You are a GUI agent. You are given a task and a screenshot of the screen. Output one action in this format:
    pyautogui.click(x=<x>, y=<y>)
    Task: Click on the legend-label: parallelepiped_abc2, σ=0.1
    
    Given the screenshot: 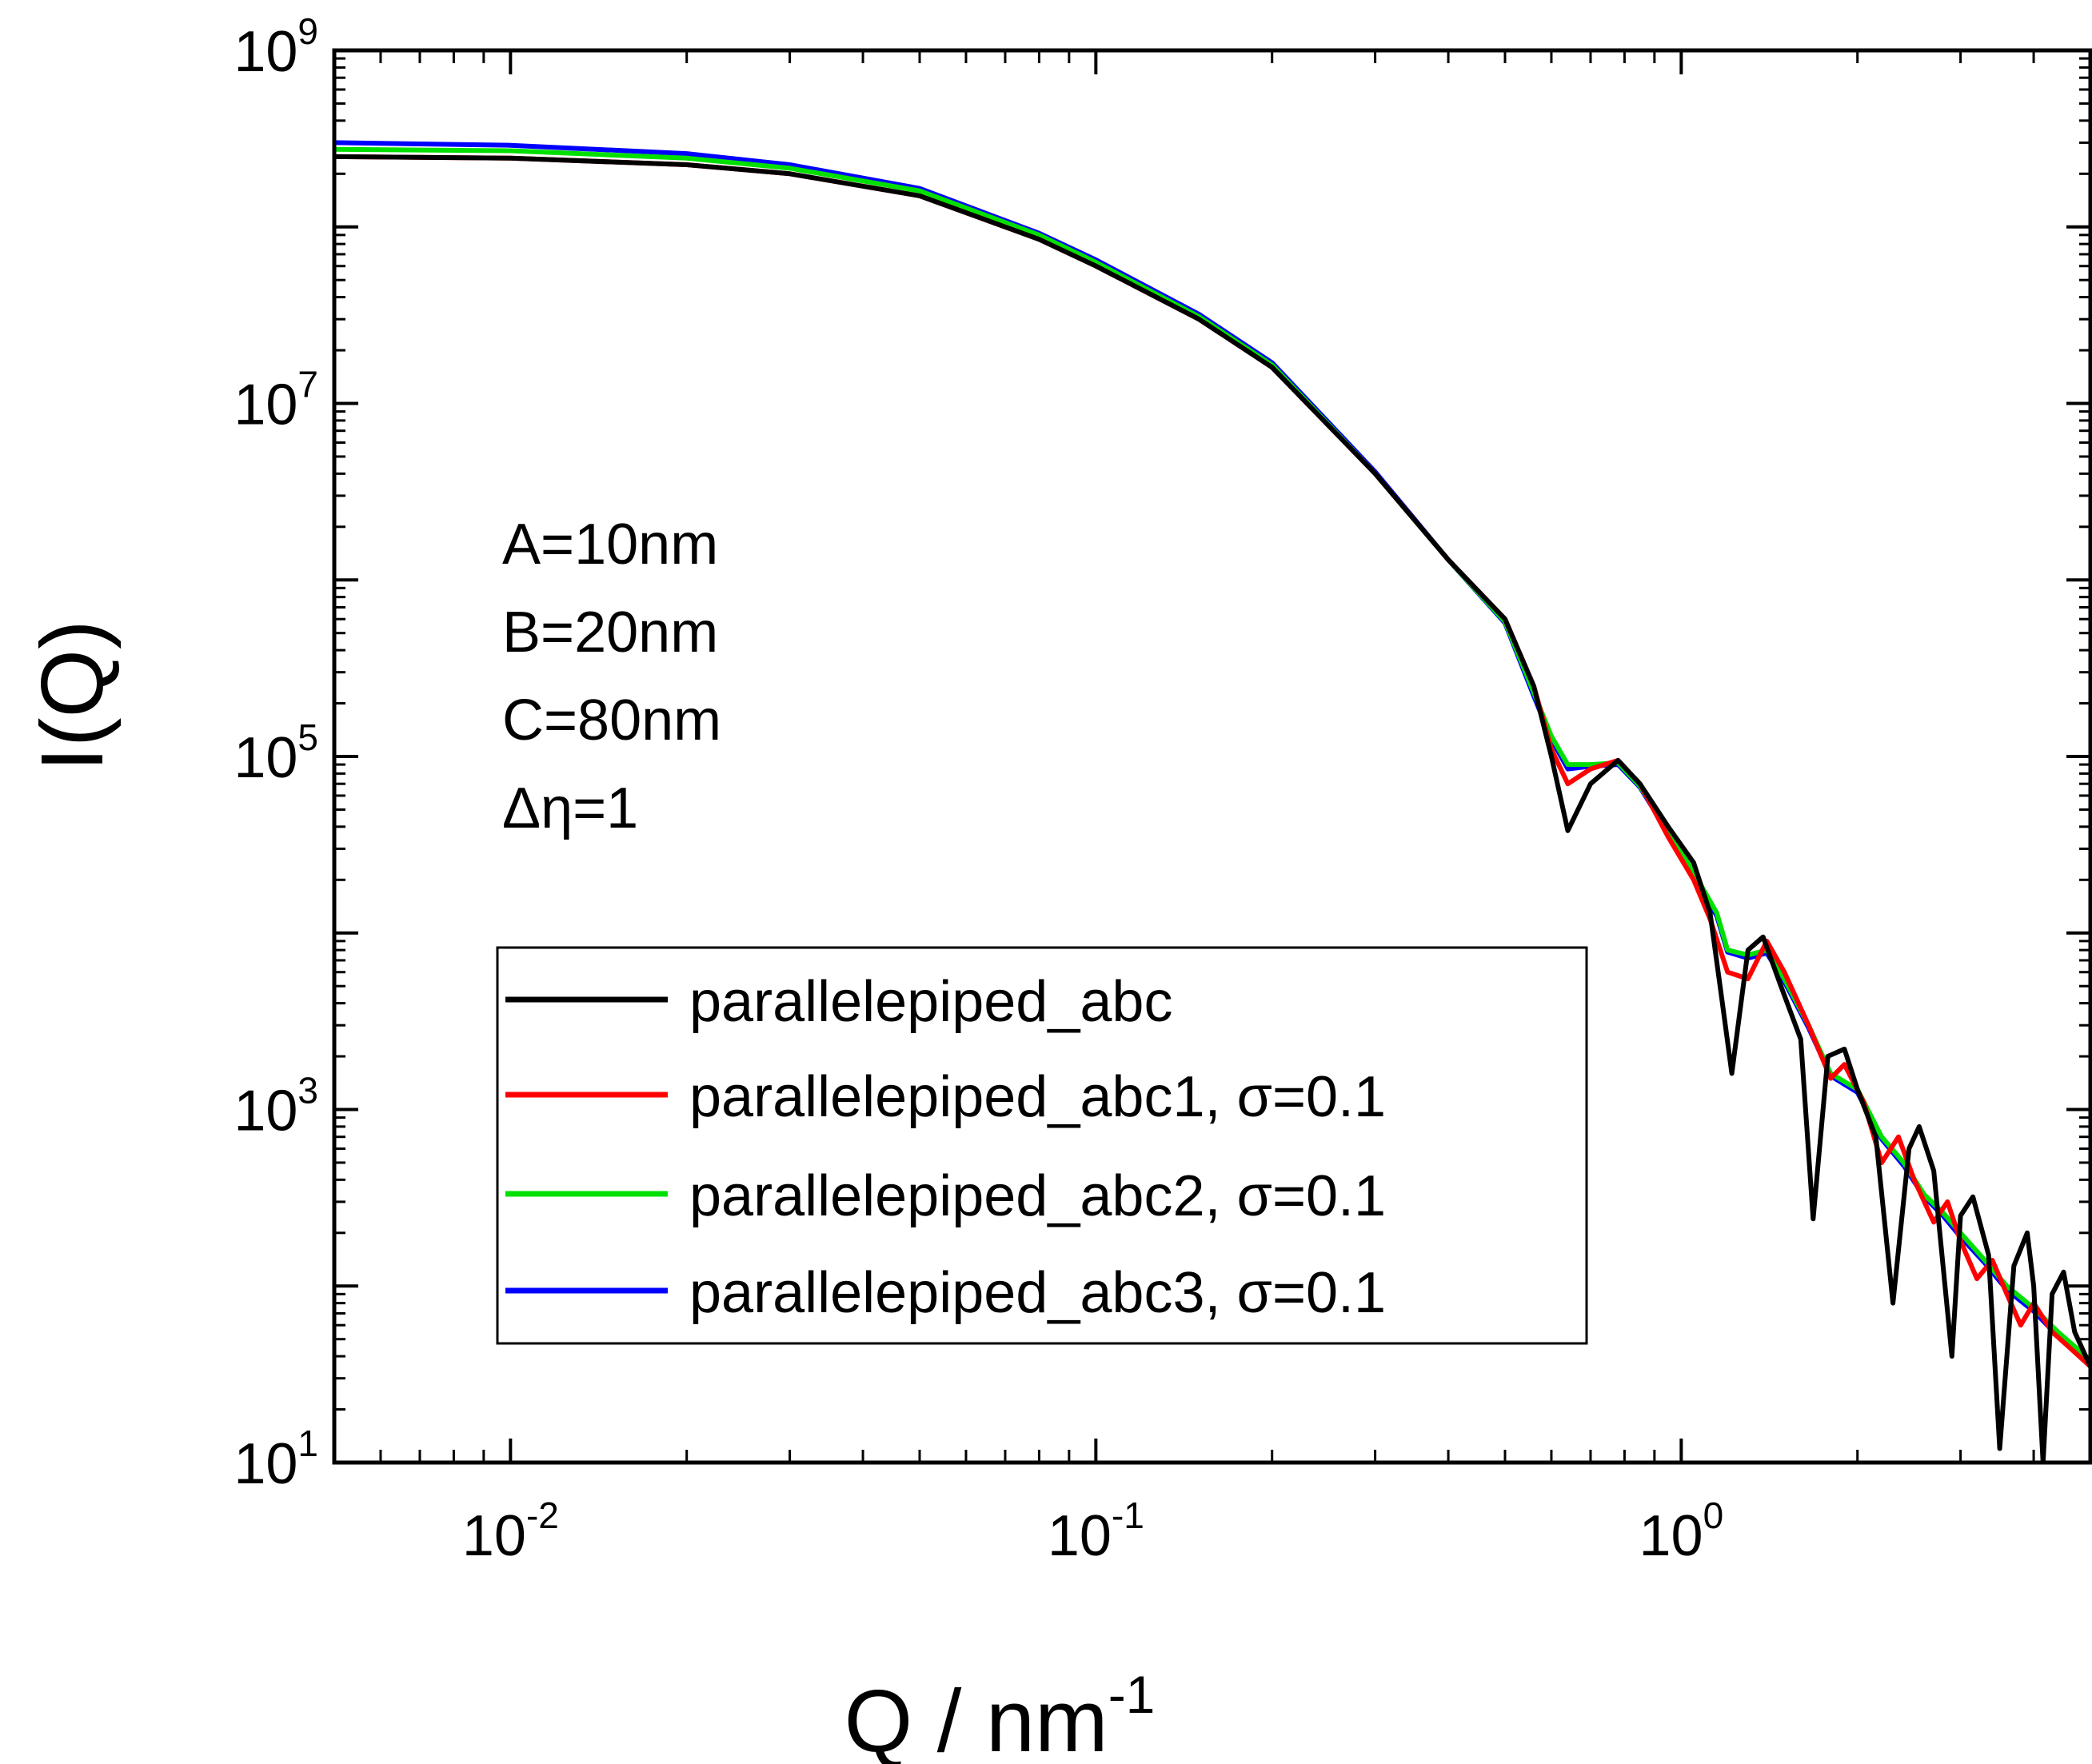 What is the action you would take?
    pyautogui.click(x=1037, y=1196)
    